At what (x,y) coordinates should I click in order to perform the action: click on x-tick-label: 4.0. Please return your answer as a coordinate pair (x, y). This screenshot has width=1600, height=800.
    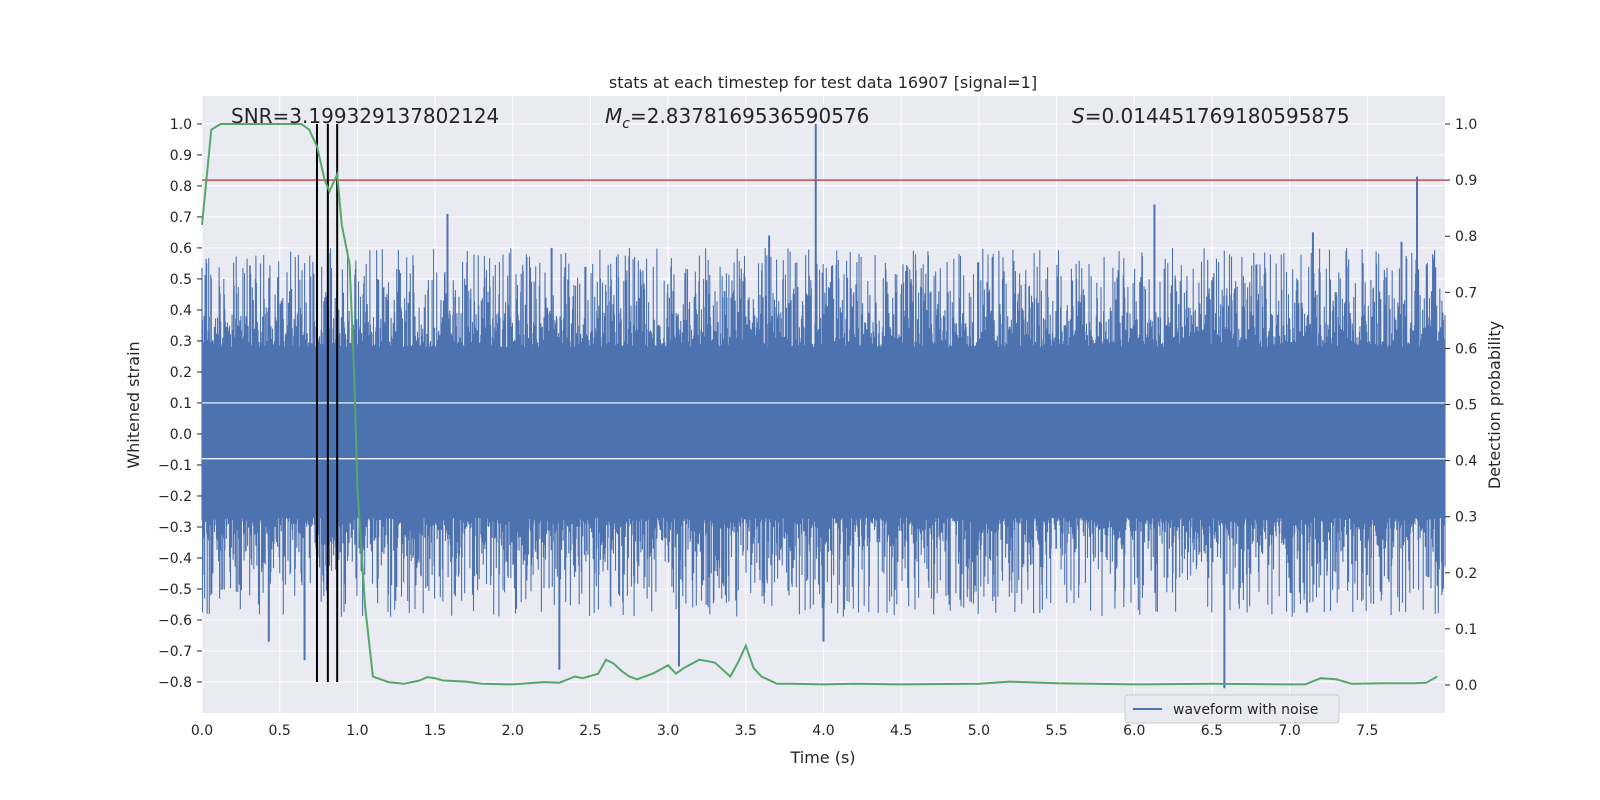
    Looking at the image, I should click on (823, 731).